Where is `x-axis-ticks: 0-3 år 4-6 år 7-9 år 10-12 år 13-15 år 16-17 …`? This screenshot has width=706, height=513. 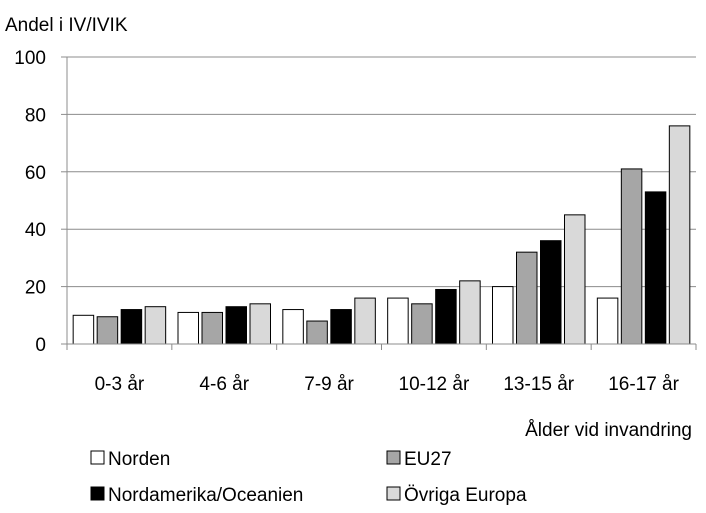
x-axis-ticks: 0-3 år 4-6 år 7-9 år 10-12 år 13-15 år 16-17 … is located at coordinates (387, 384).